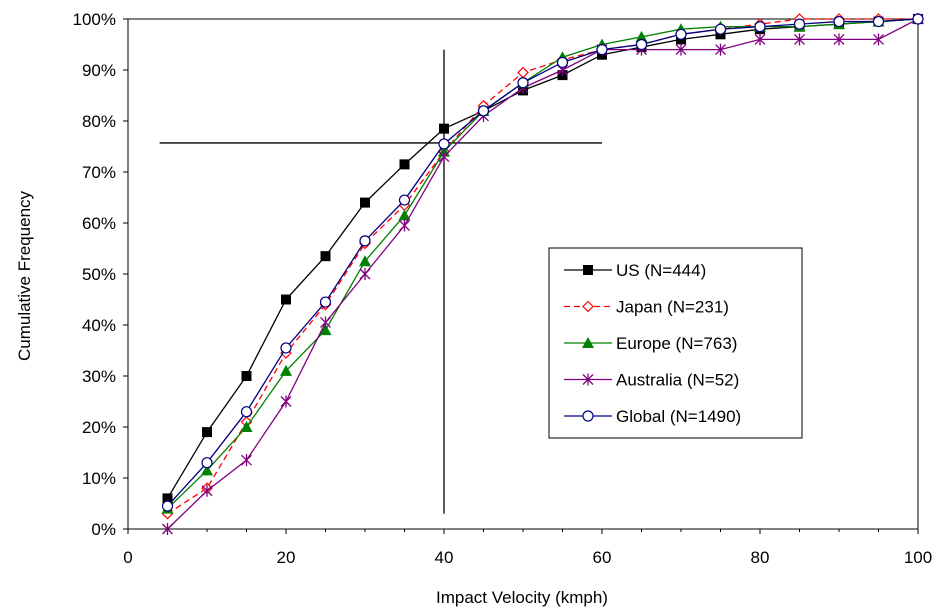 Image resolution: width=942 pixels, height=615 pixels. Describe the element at coordinates (127, 557) in the screenshot. I see `x-tick-label: 0` at that location.